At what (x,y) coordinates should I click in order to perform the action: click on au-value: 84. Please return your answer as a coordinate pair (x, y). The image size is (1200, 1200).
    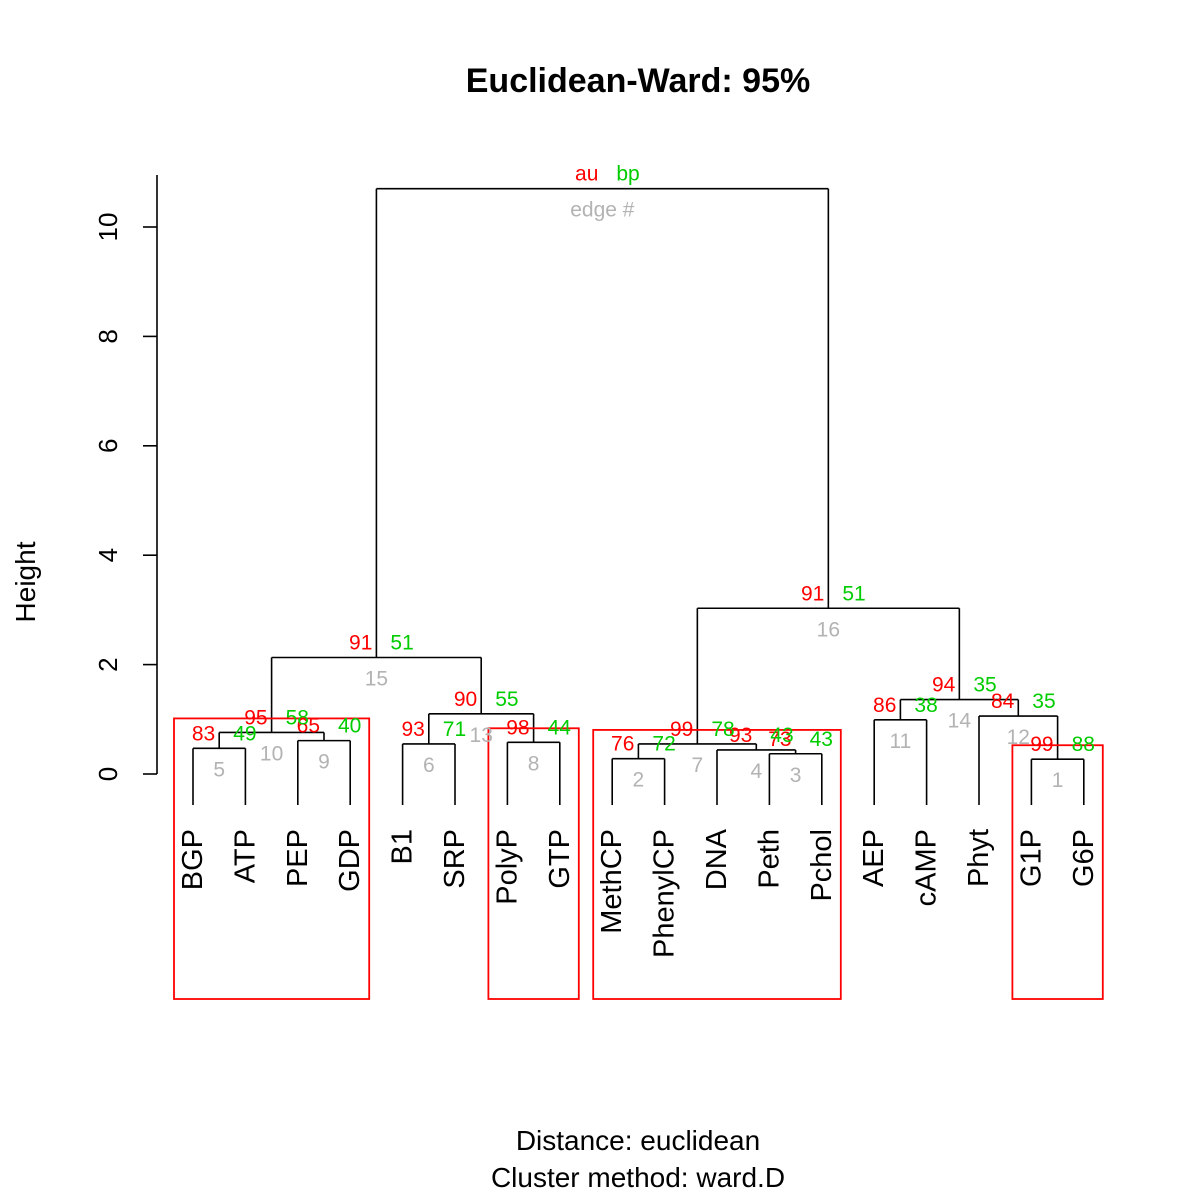
    Looking at the image, I should click on (1003, 701).